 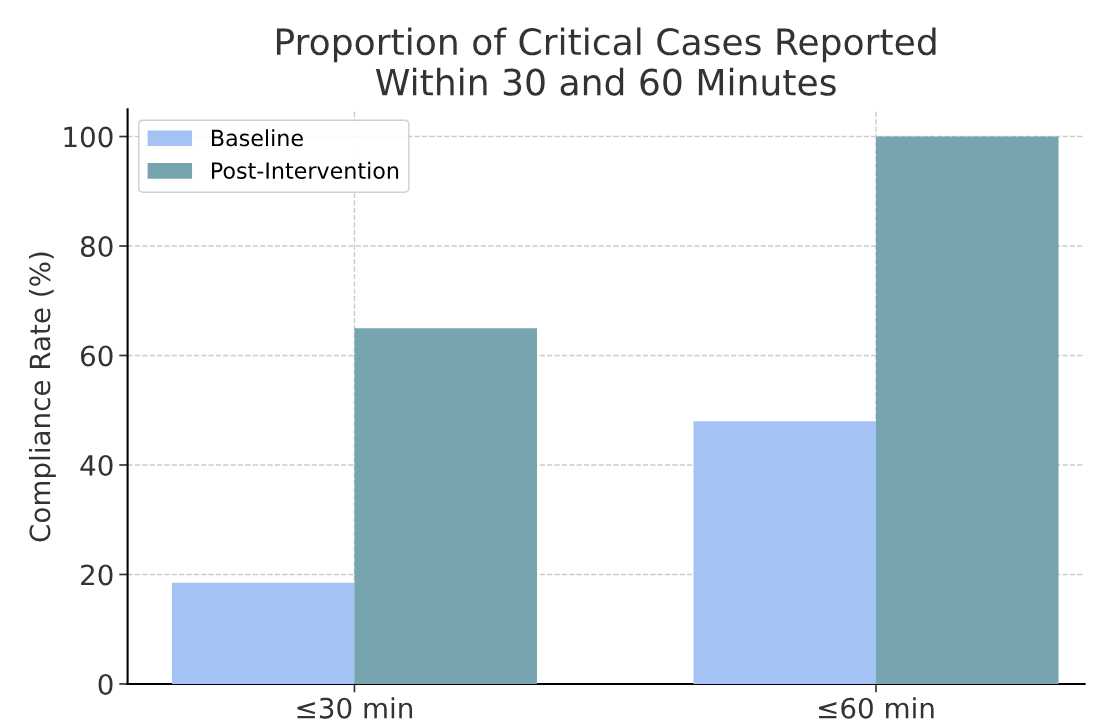 What do you see at coordinates (305, 170) in the screenshot?
I see `legend-label: Post-Intervention` at bounding box center [305, 170].